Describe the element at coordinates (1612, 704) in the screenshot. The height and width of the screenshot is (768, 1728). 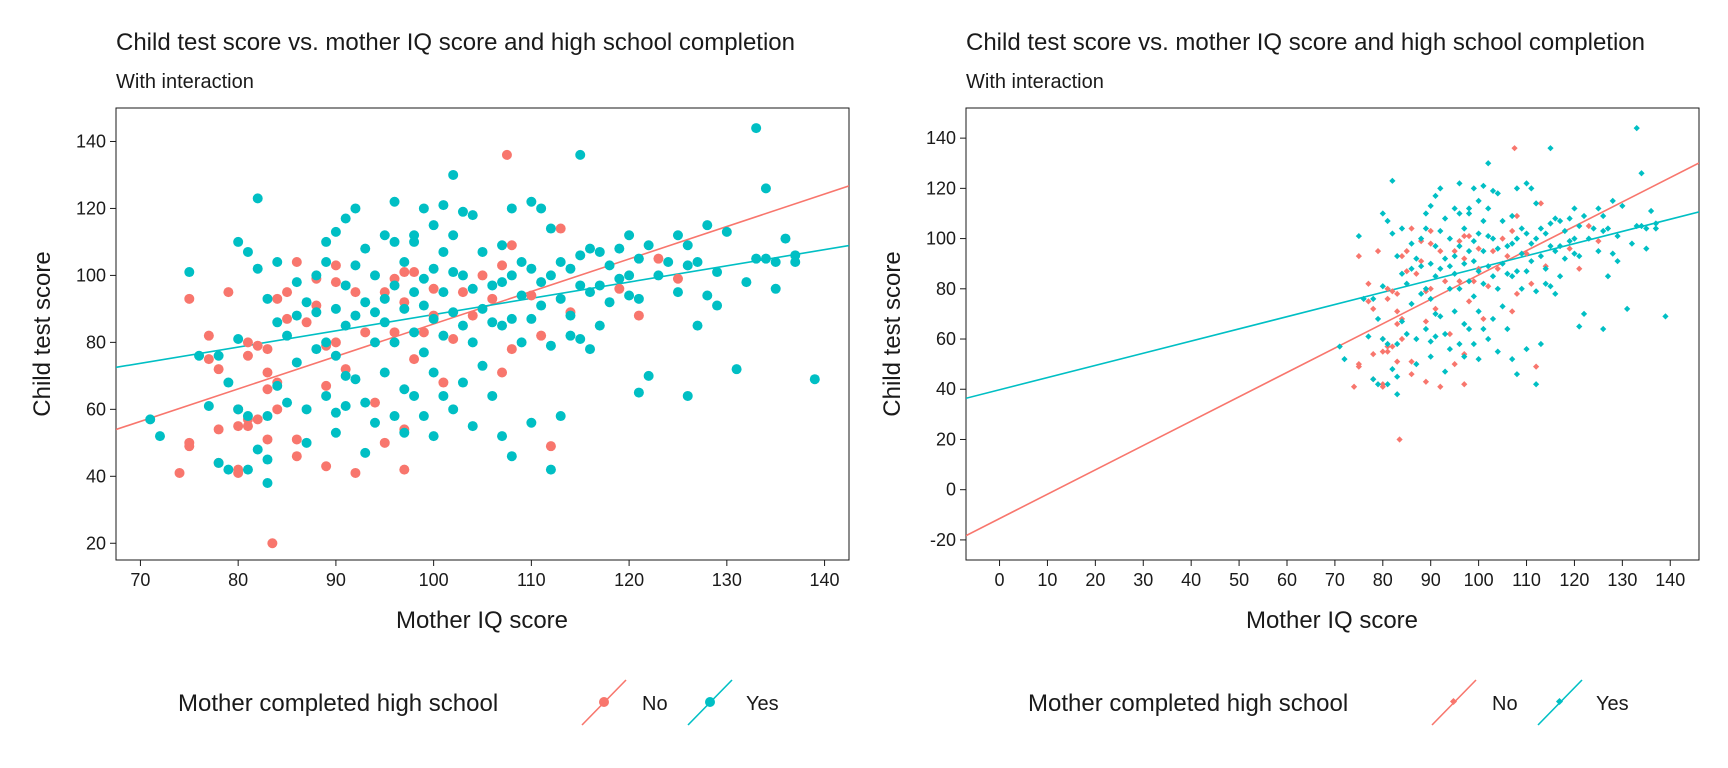
I see `legend-label-yes: Yes` at that location.